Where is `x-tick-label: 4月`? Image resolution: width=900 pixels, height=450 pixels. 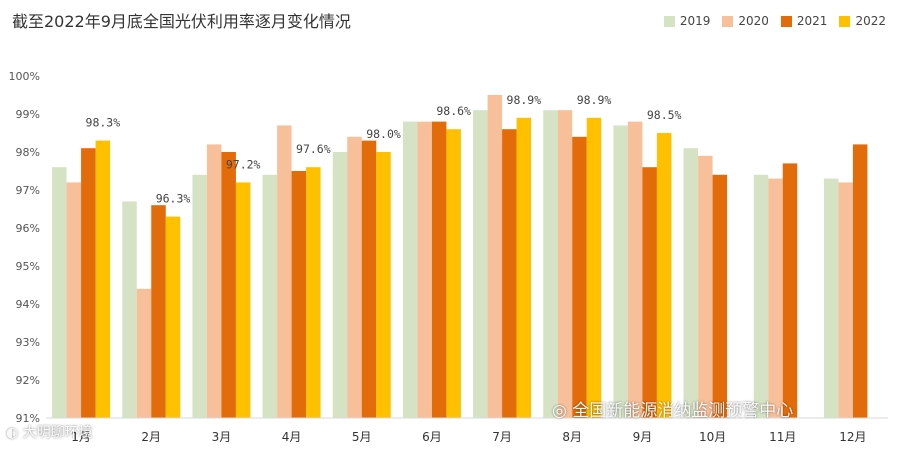 x-tick-label: 4月 is located at coordinates (292, 437).